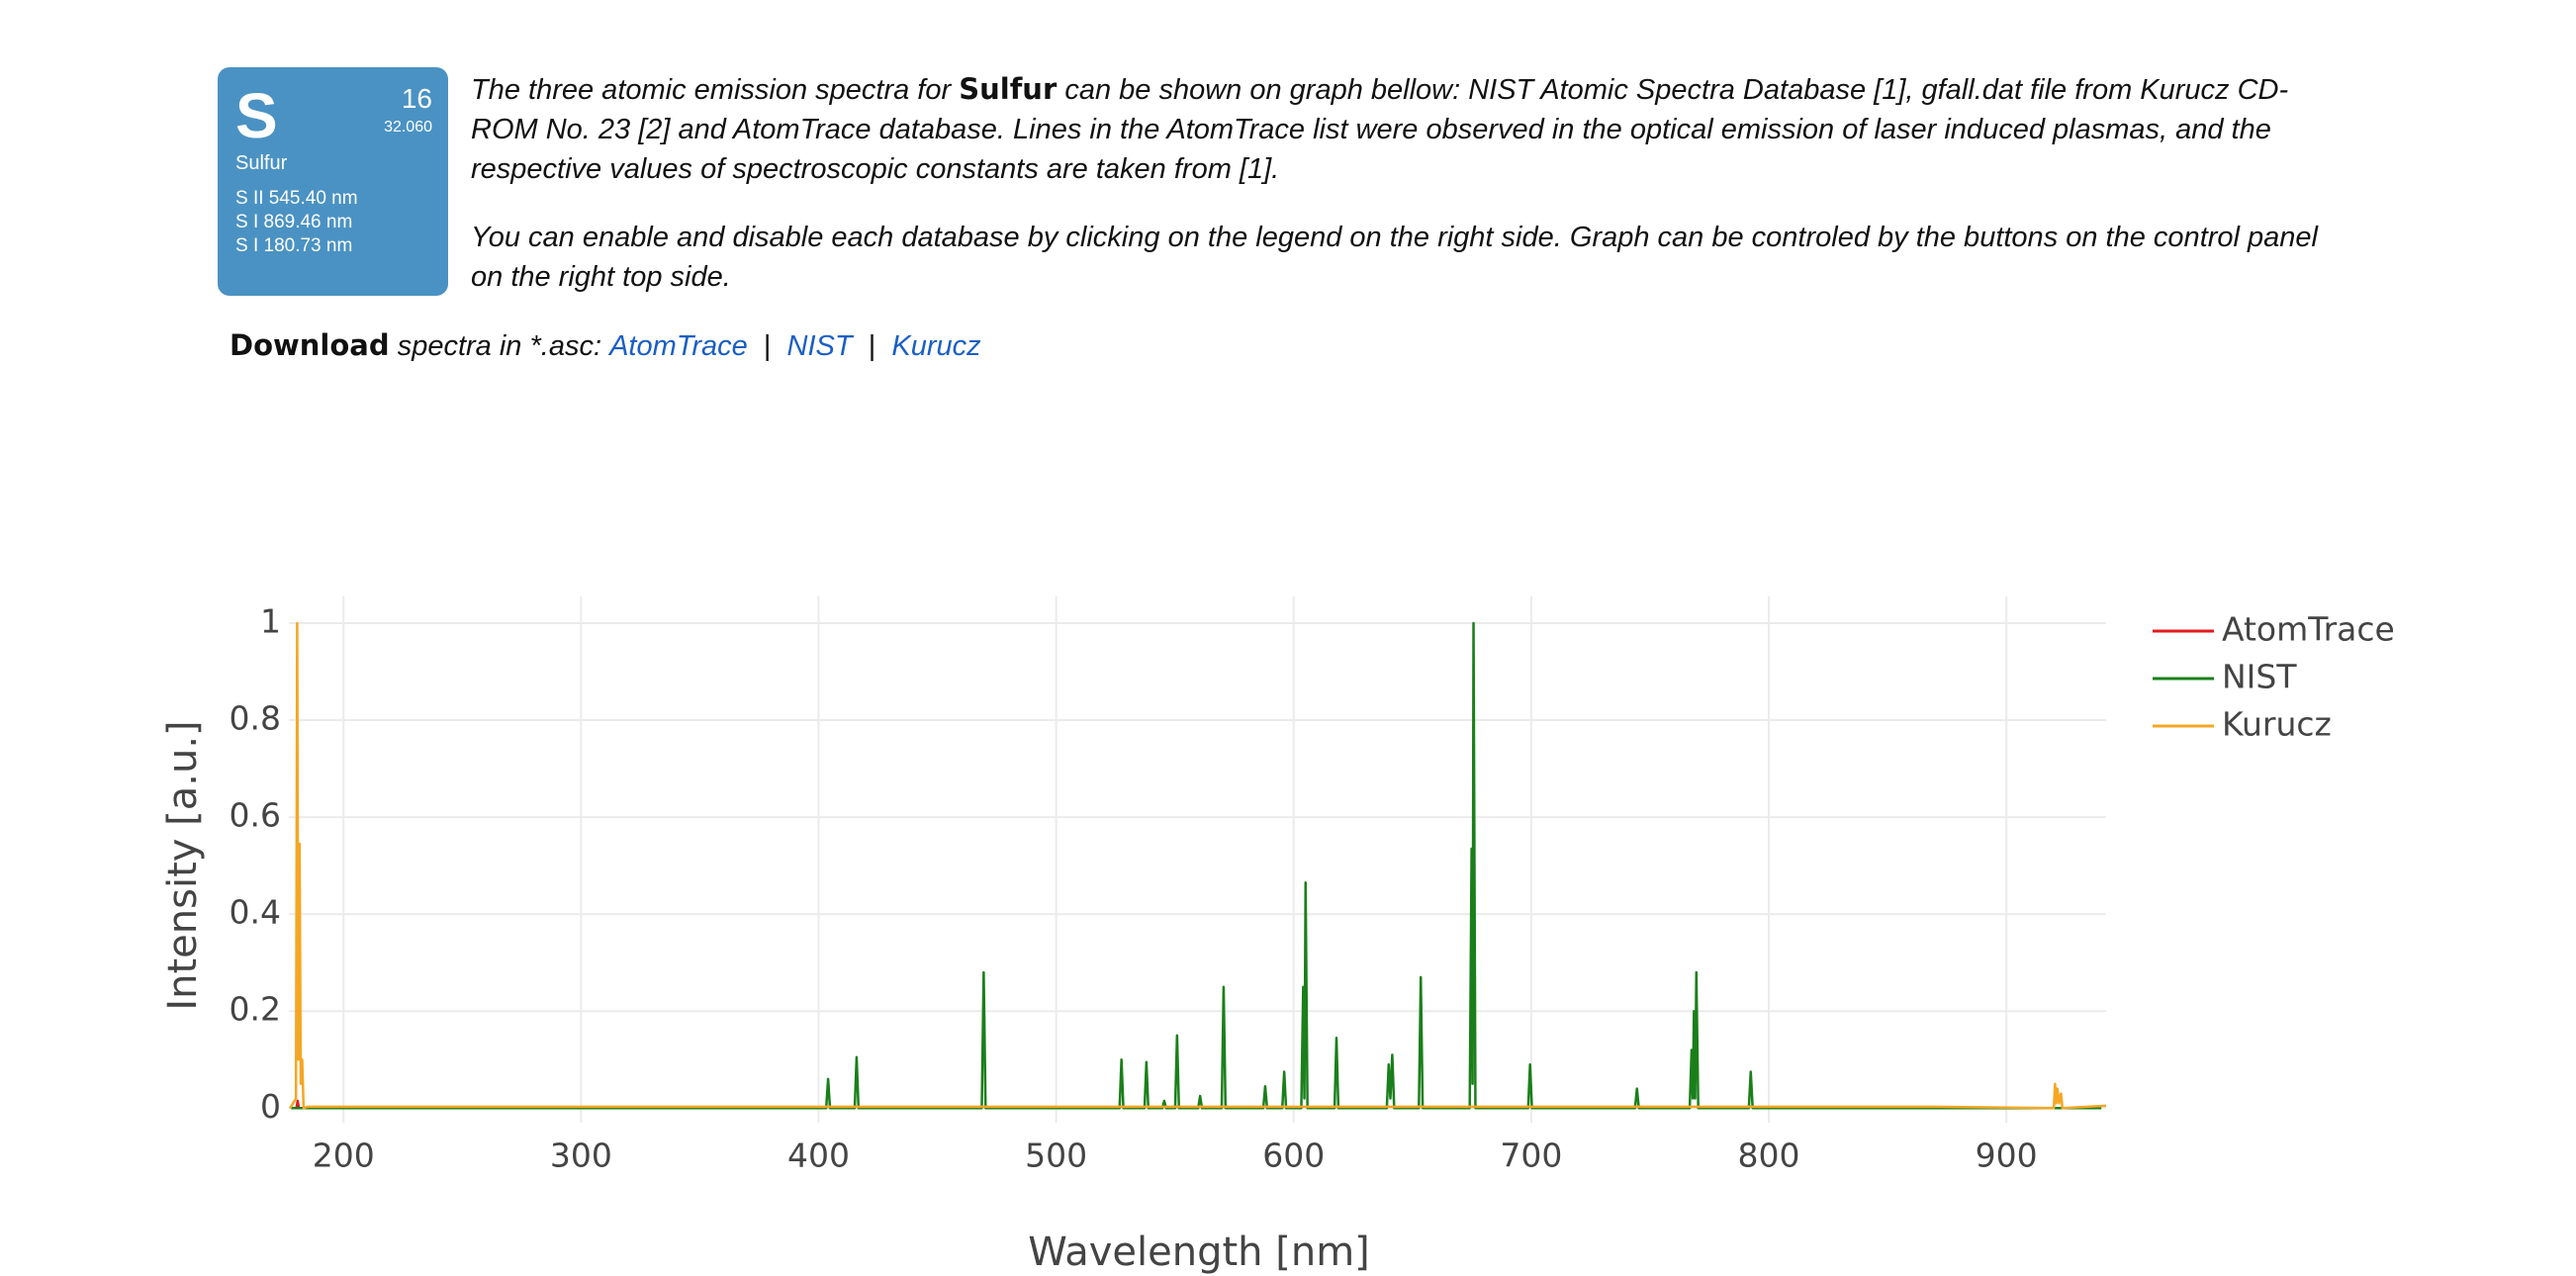  What do you see at coordinates (936, 346) in the screenshot?
I see `download-link: Kurucz` at bounding box center [936, 346].